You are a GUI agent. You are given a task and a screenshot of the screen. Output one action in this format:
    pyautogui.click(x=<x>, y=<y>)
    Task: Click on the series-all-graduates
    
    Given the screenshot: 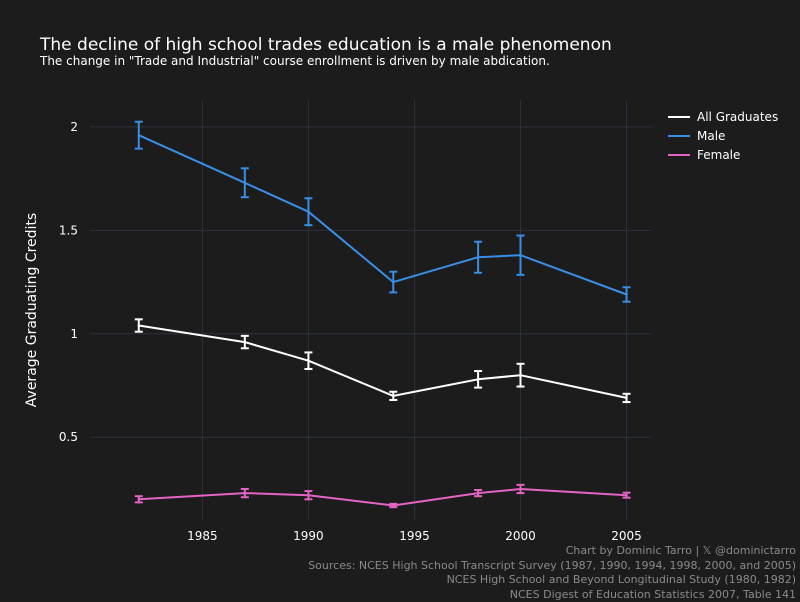 What is the action you would take?
    pyautogui.click(x=383, y=360)
    